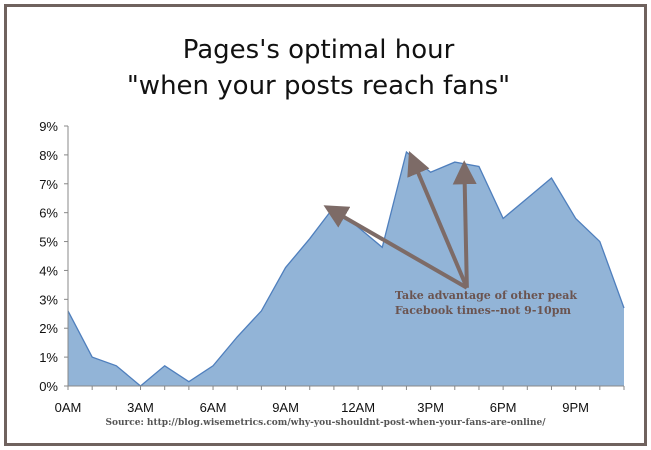  Describe the element at coordinates (48, 184) in the screenshot. I see `y-tick-label: 7%` at that location.